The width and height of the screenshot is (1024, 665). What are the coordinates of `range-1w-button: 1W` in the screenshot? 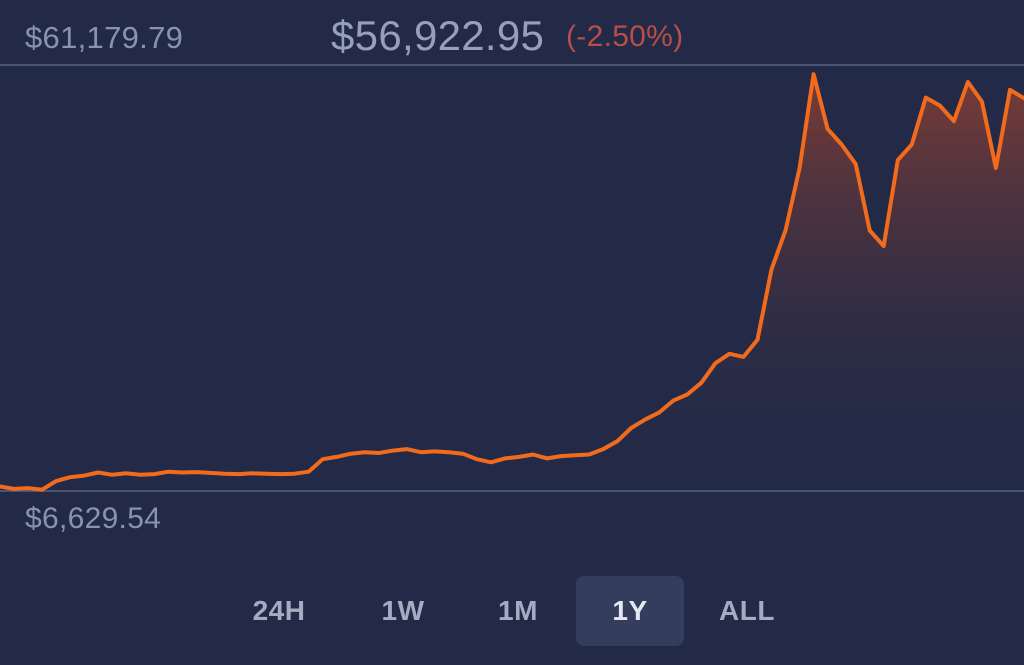 It's located at (403, 610).